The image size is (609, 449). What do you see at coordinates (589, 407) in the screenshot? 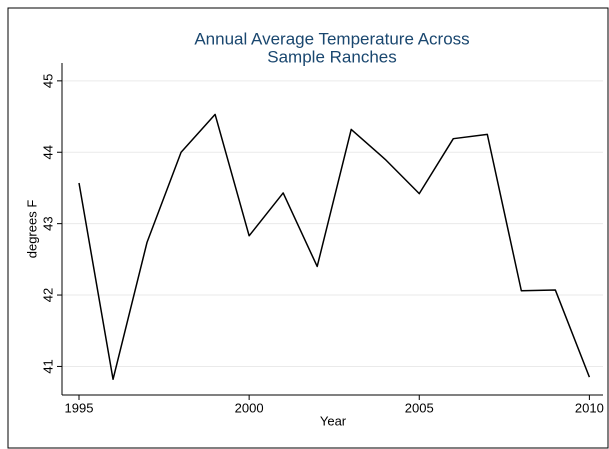
I see `x-tick-label: 2010` at bounding box center [589, 407].